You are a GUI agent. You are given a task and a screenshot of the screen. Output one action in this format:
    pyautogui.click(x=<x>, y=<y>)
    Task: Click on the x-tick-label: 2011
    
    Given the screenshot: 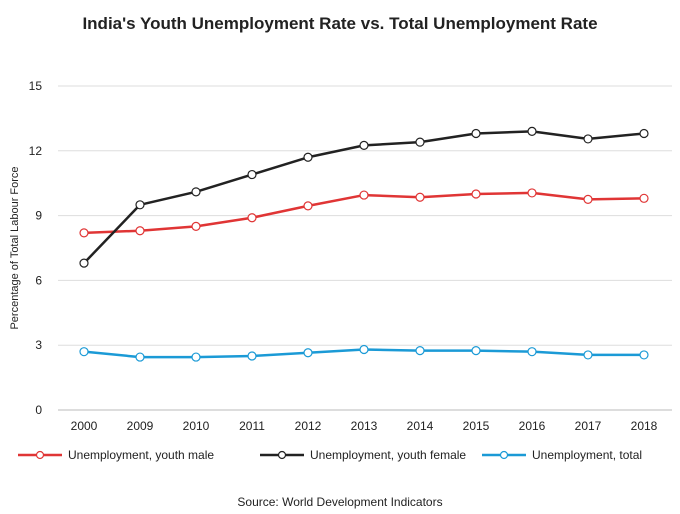 What is the action you would take?
    pyautogui.click(x=252, y=426)
    